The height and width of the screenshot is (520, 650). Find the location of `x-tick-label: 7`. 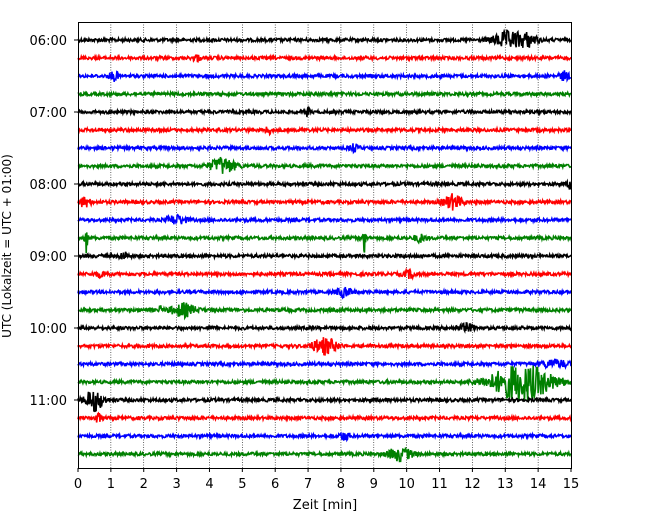

x-tick-label: 7 is located at coordinates (308, 484).